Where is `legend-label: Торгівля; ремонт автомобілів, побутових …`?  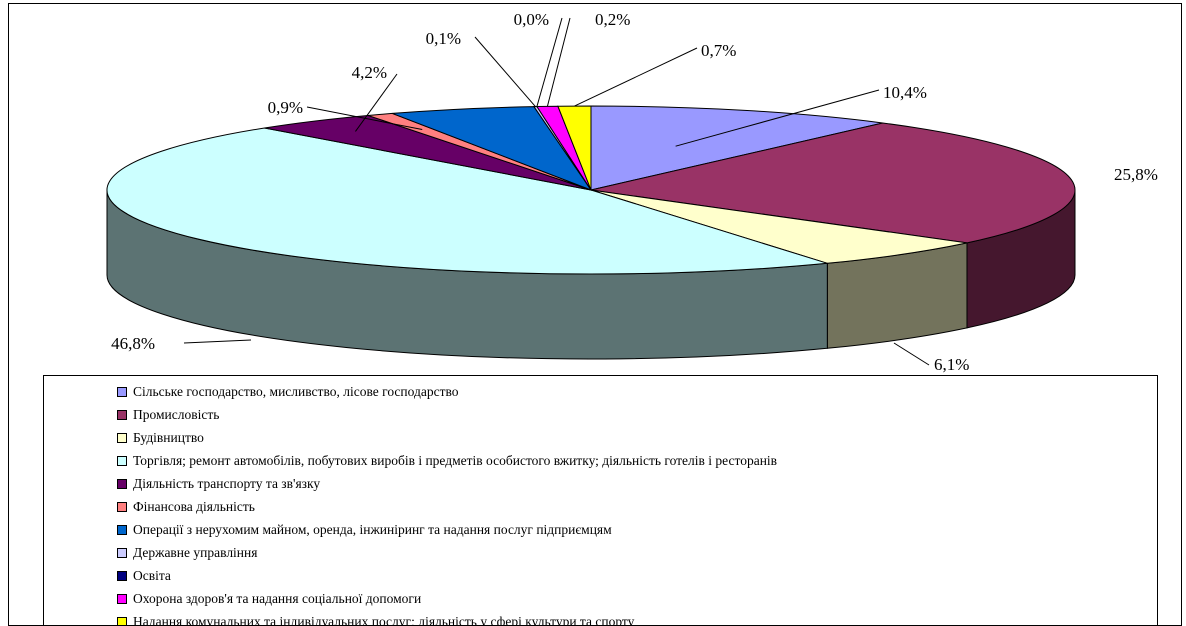
legend-label: Торгівля; ремонт автомобілів, побутових … is located at coordinates (455, 460).